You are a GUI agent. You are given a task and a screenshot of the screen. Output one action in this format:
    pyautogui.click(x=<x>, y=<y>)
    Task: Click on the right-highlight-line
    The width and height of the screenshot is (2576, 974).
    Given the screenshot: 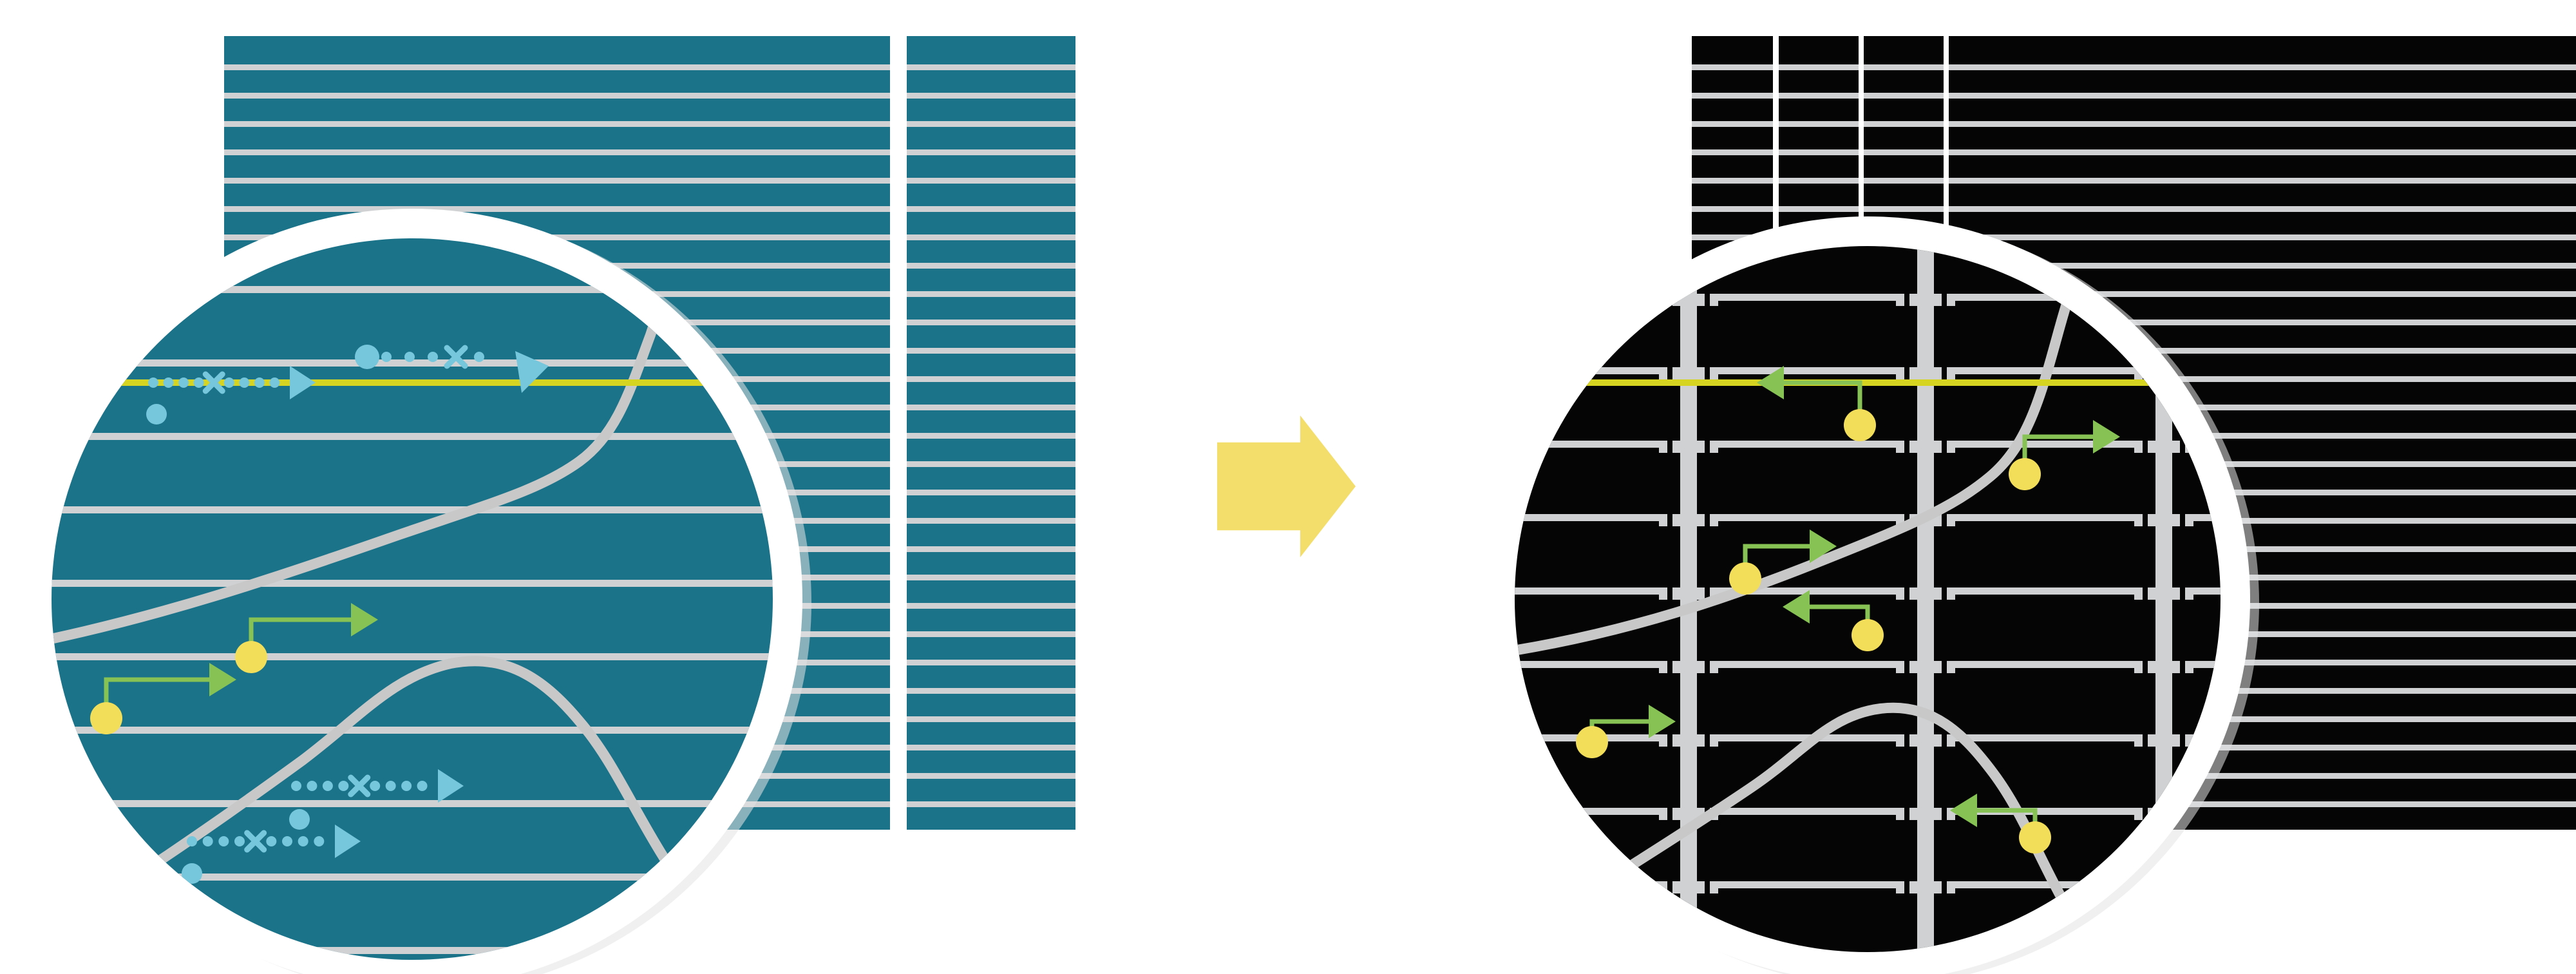 What is the action you would take?
    pyautogui.click(x=1868, y=382)
    